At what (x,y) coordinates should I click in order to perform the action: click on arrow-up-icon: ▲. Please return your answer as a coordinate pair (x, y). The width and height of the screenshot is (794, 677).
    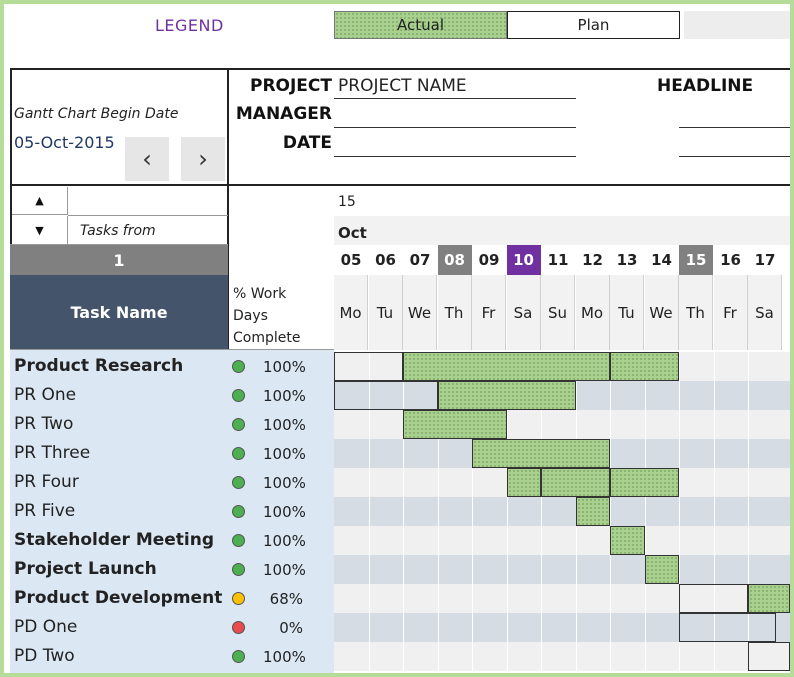
    Looking at the image, I should click on (39, 200).